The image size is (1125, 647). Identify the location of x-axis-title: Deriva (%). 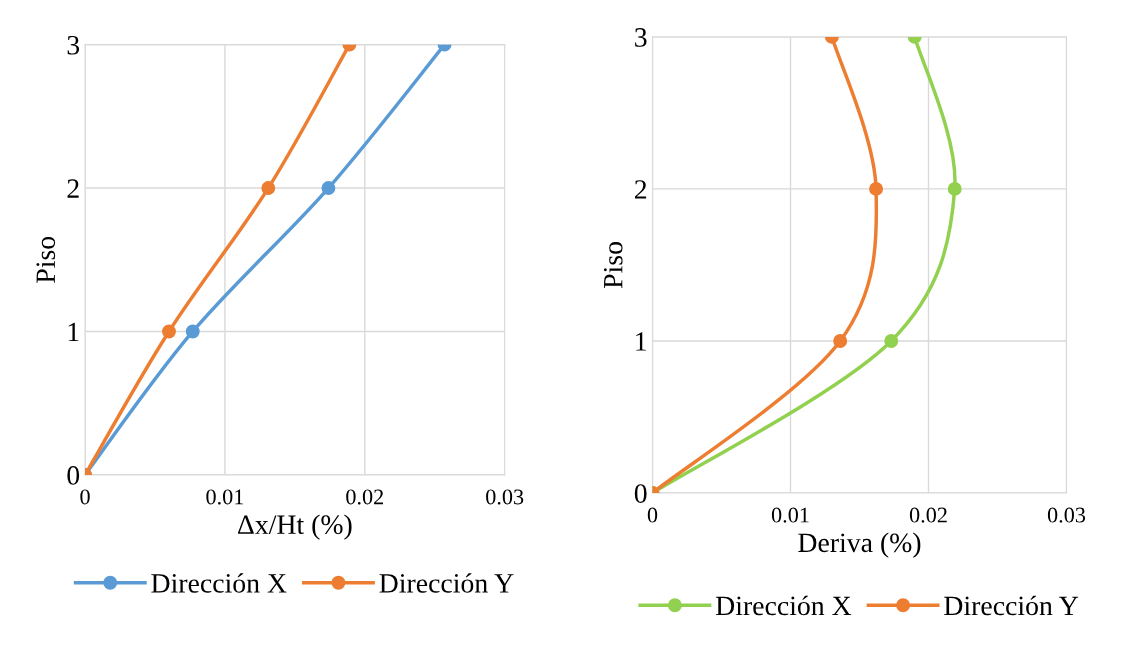
(859, 545).